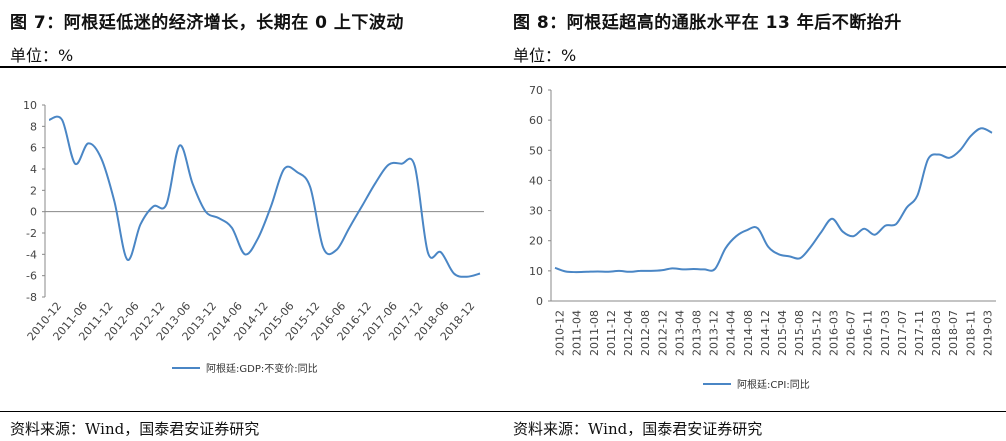 The image size is (1006, 441). I want to click on x-tick-label: 2015-04, so click(782, 333).